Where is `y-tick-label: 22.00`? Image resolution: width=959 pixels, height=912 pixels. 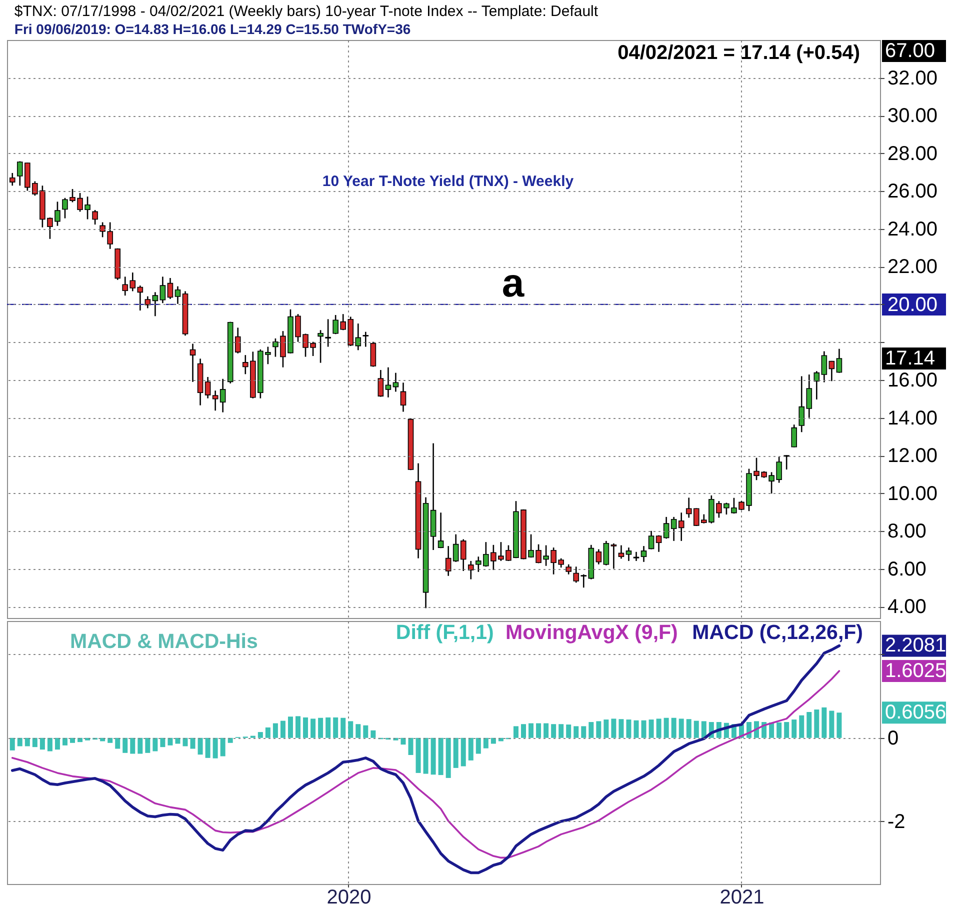
y-tick-label: 22.00 is located at coordinates (913, 267).